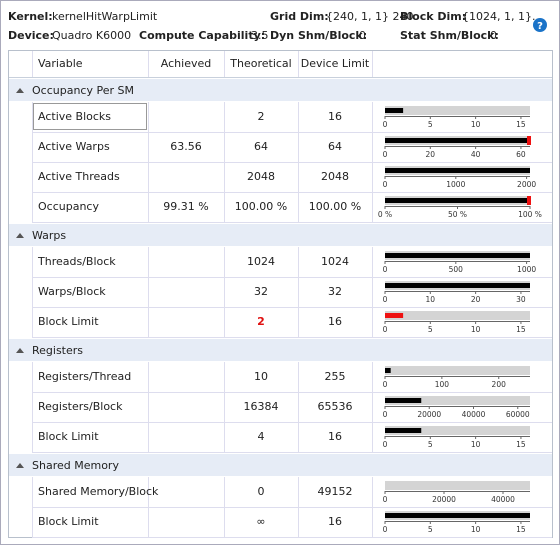  Describe the element at coordinates (335, 406) in the screenshot. I see `device-limit: 65536` at that location.